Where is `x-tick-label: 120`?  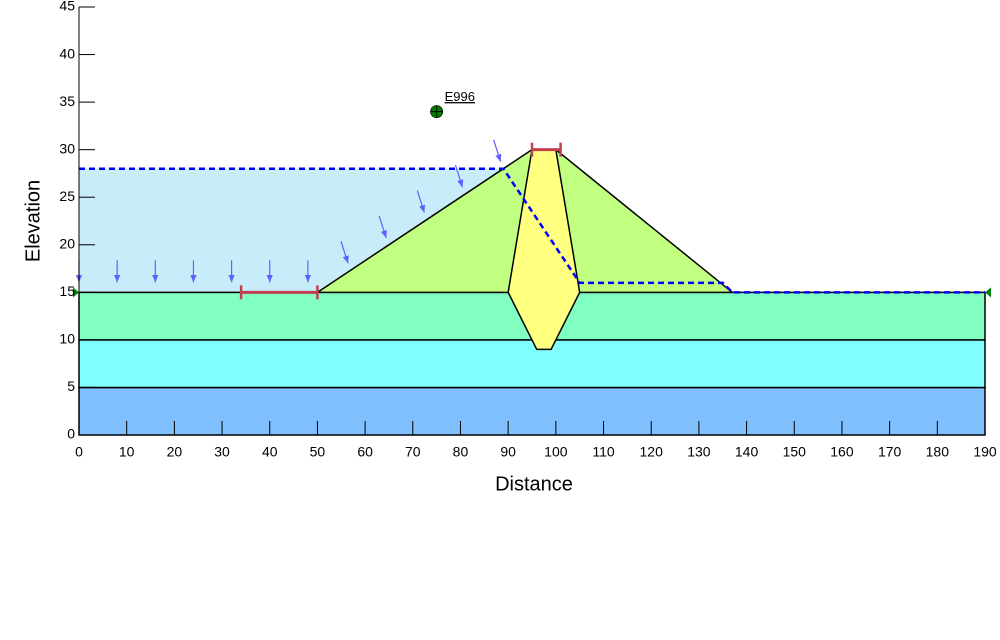
x-tick-label: 120 is located at coordinates (652, 452).